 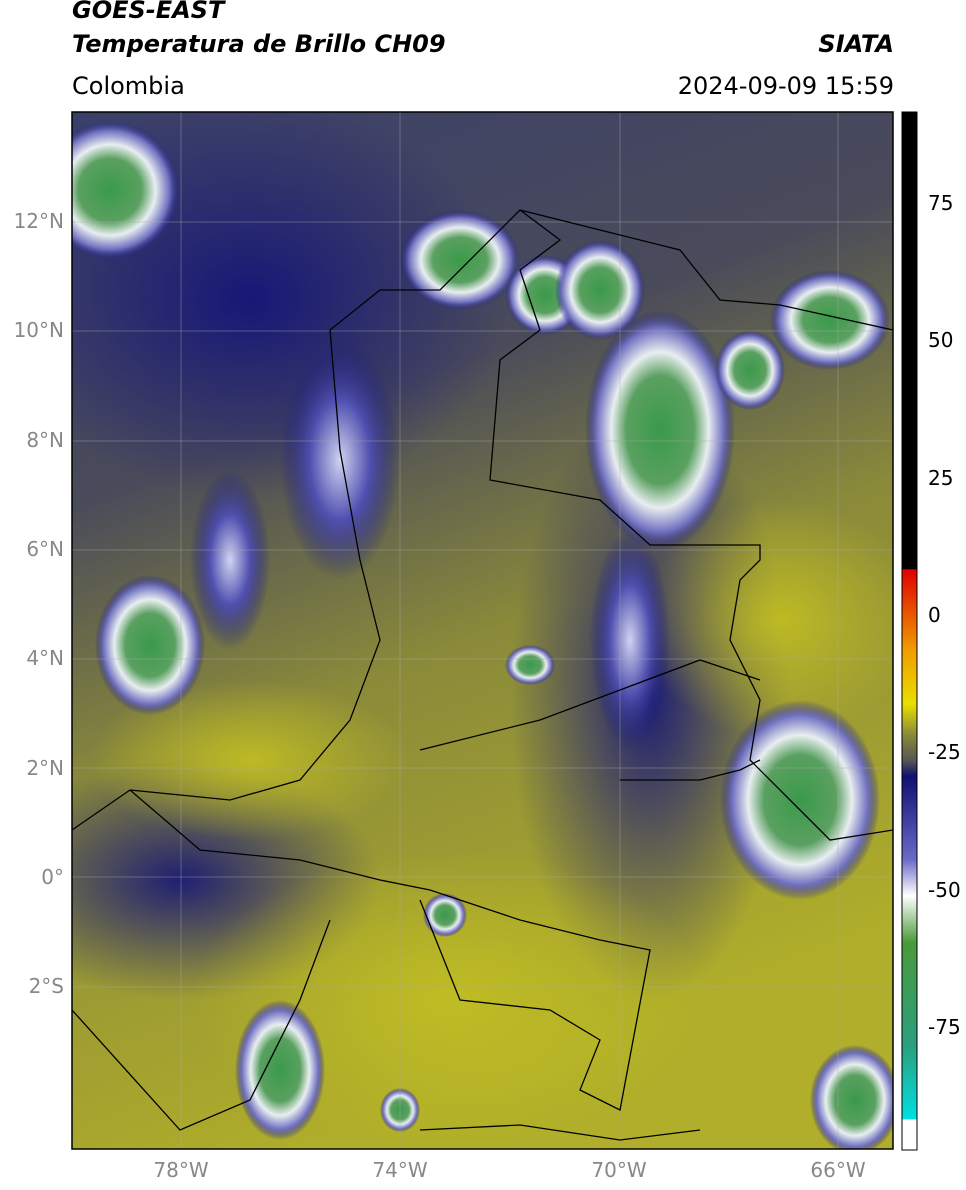 What do you see at coordinates (38, 330) in the screenshot?
I see `lat-label: 10°N` at bounding box center [38, 330].